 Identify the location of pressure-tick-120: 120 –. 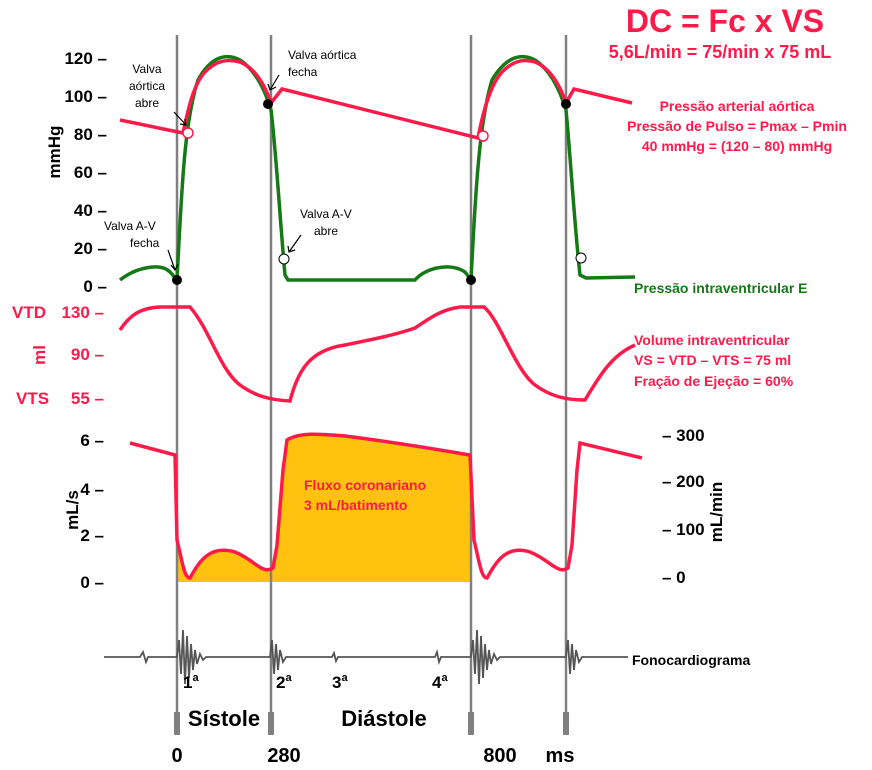
(85, 58).